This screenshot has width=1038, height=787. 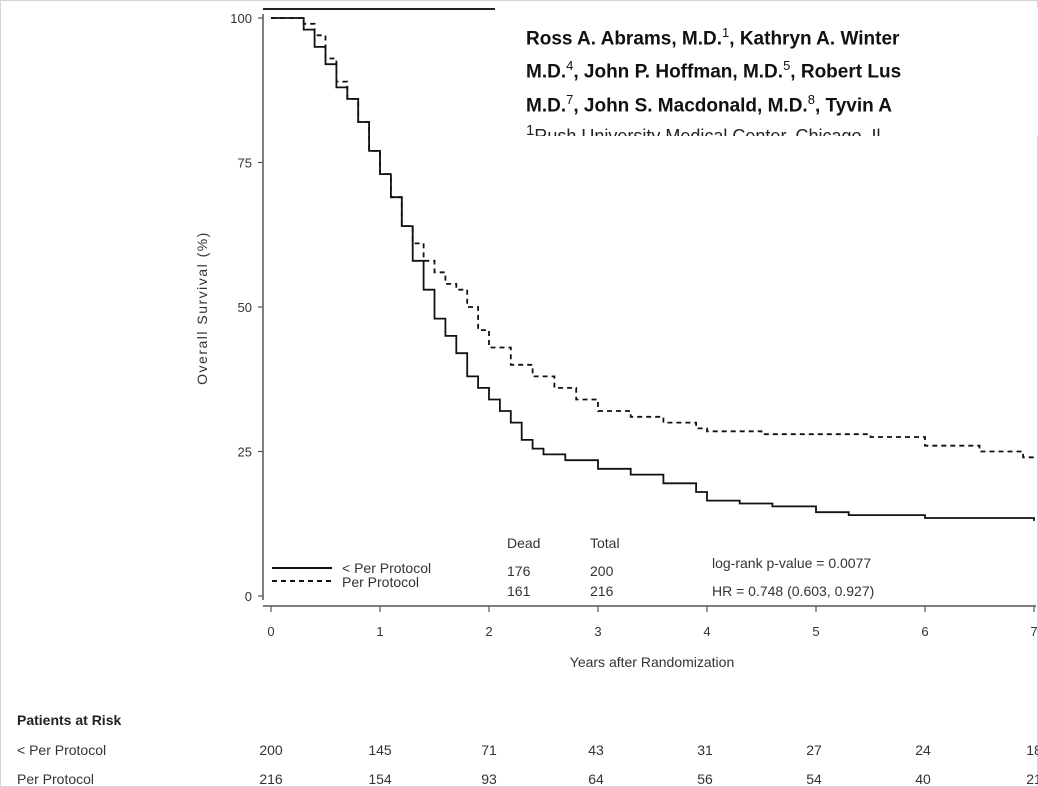 What do you see at coordinates (923, 779) in the screenshot?
I see `risk-count: 40` at bounding box center [923, 779].